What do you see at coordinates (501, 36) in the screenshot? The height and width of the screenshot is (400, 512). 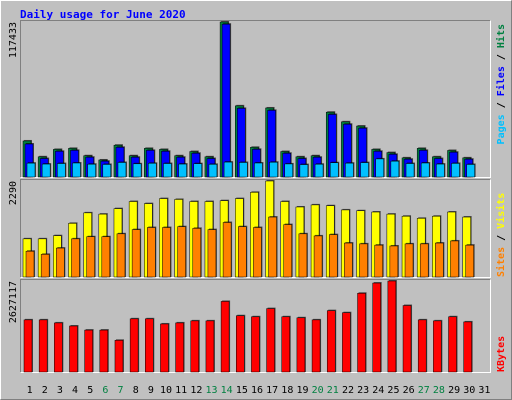 I see `legend-entry: Hits` at bounding box center [501, 36].